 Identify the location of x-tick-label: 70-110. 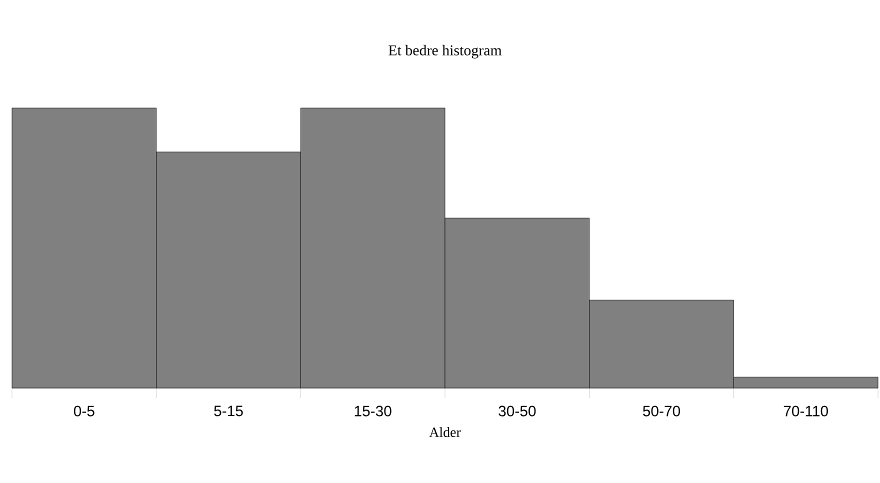
(806, 411).